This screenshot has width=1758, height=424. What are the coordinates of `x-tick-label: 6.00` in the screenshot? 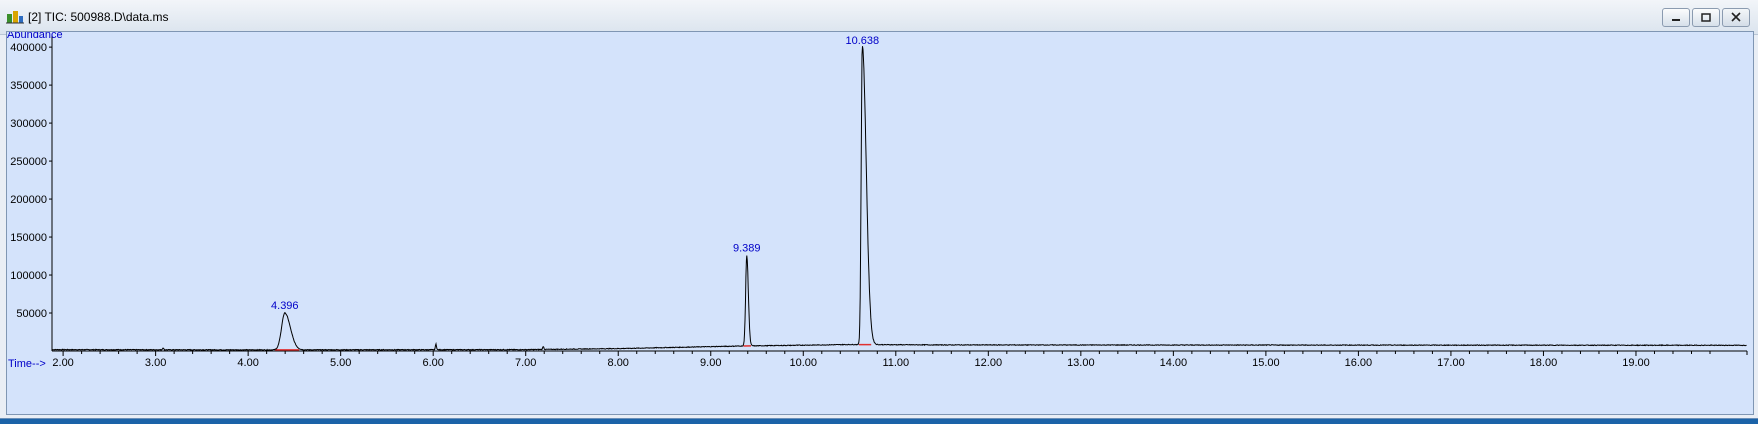 It's located at (432, 363).